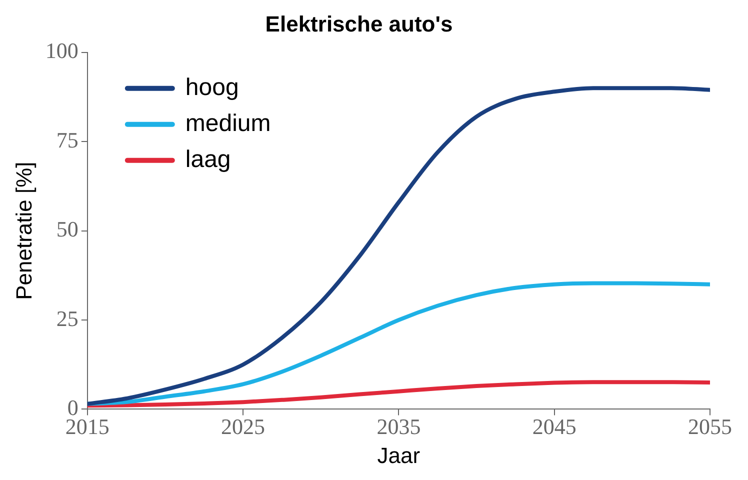 The height and width of the screenshot is (480, 748). What do you see at coordinates (61, 51) in the screenshot?
I see `y-tick-label: 100` at bounding box center [61, 51].